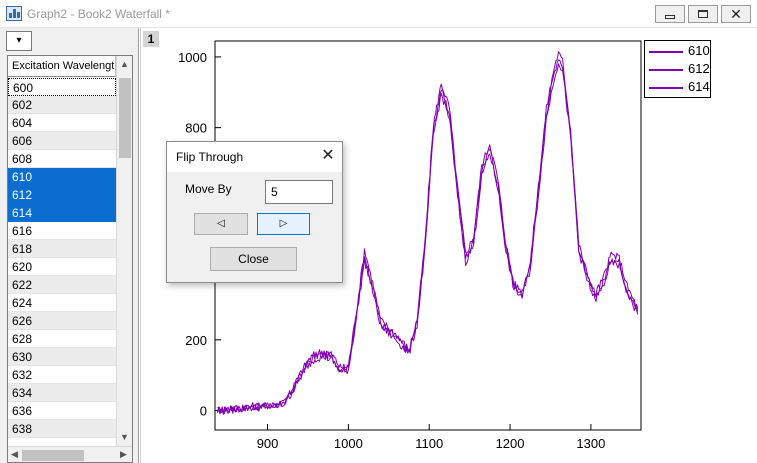 Image resolution: width=757 pixels, height=463 pixels. What do you see at coordinates (53, 455) in the screenshot?
I see `horizontal-scroll-thumb` at bounding box center [53, 455].